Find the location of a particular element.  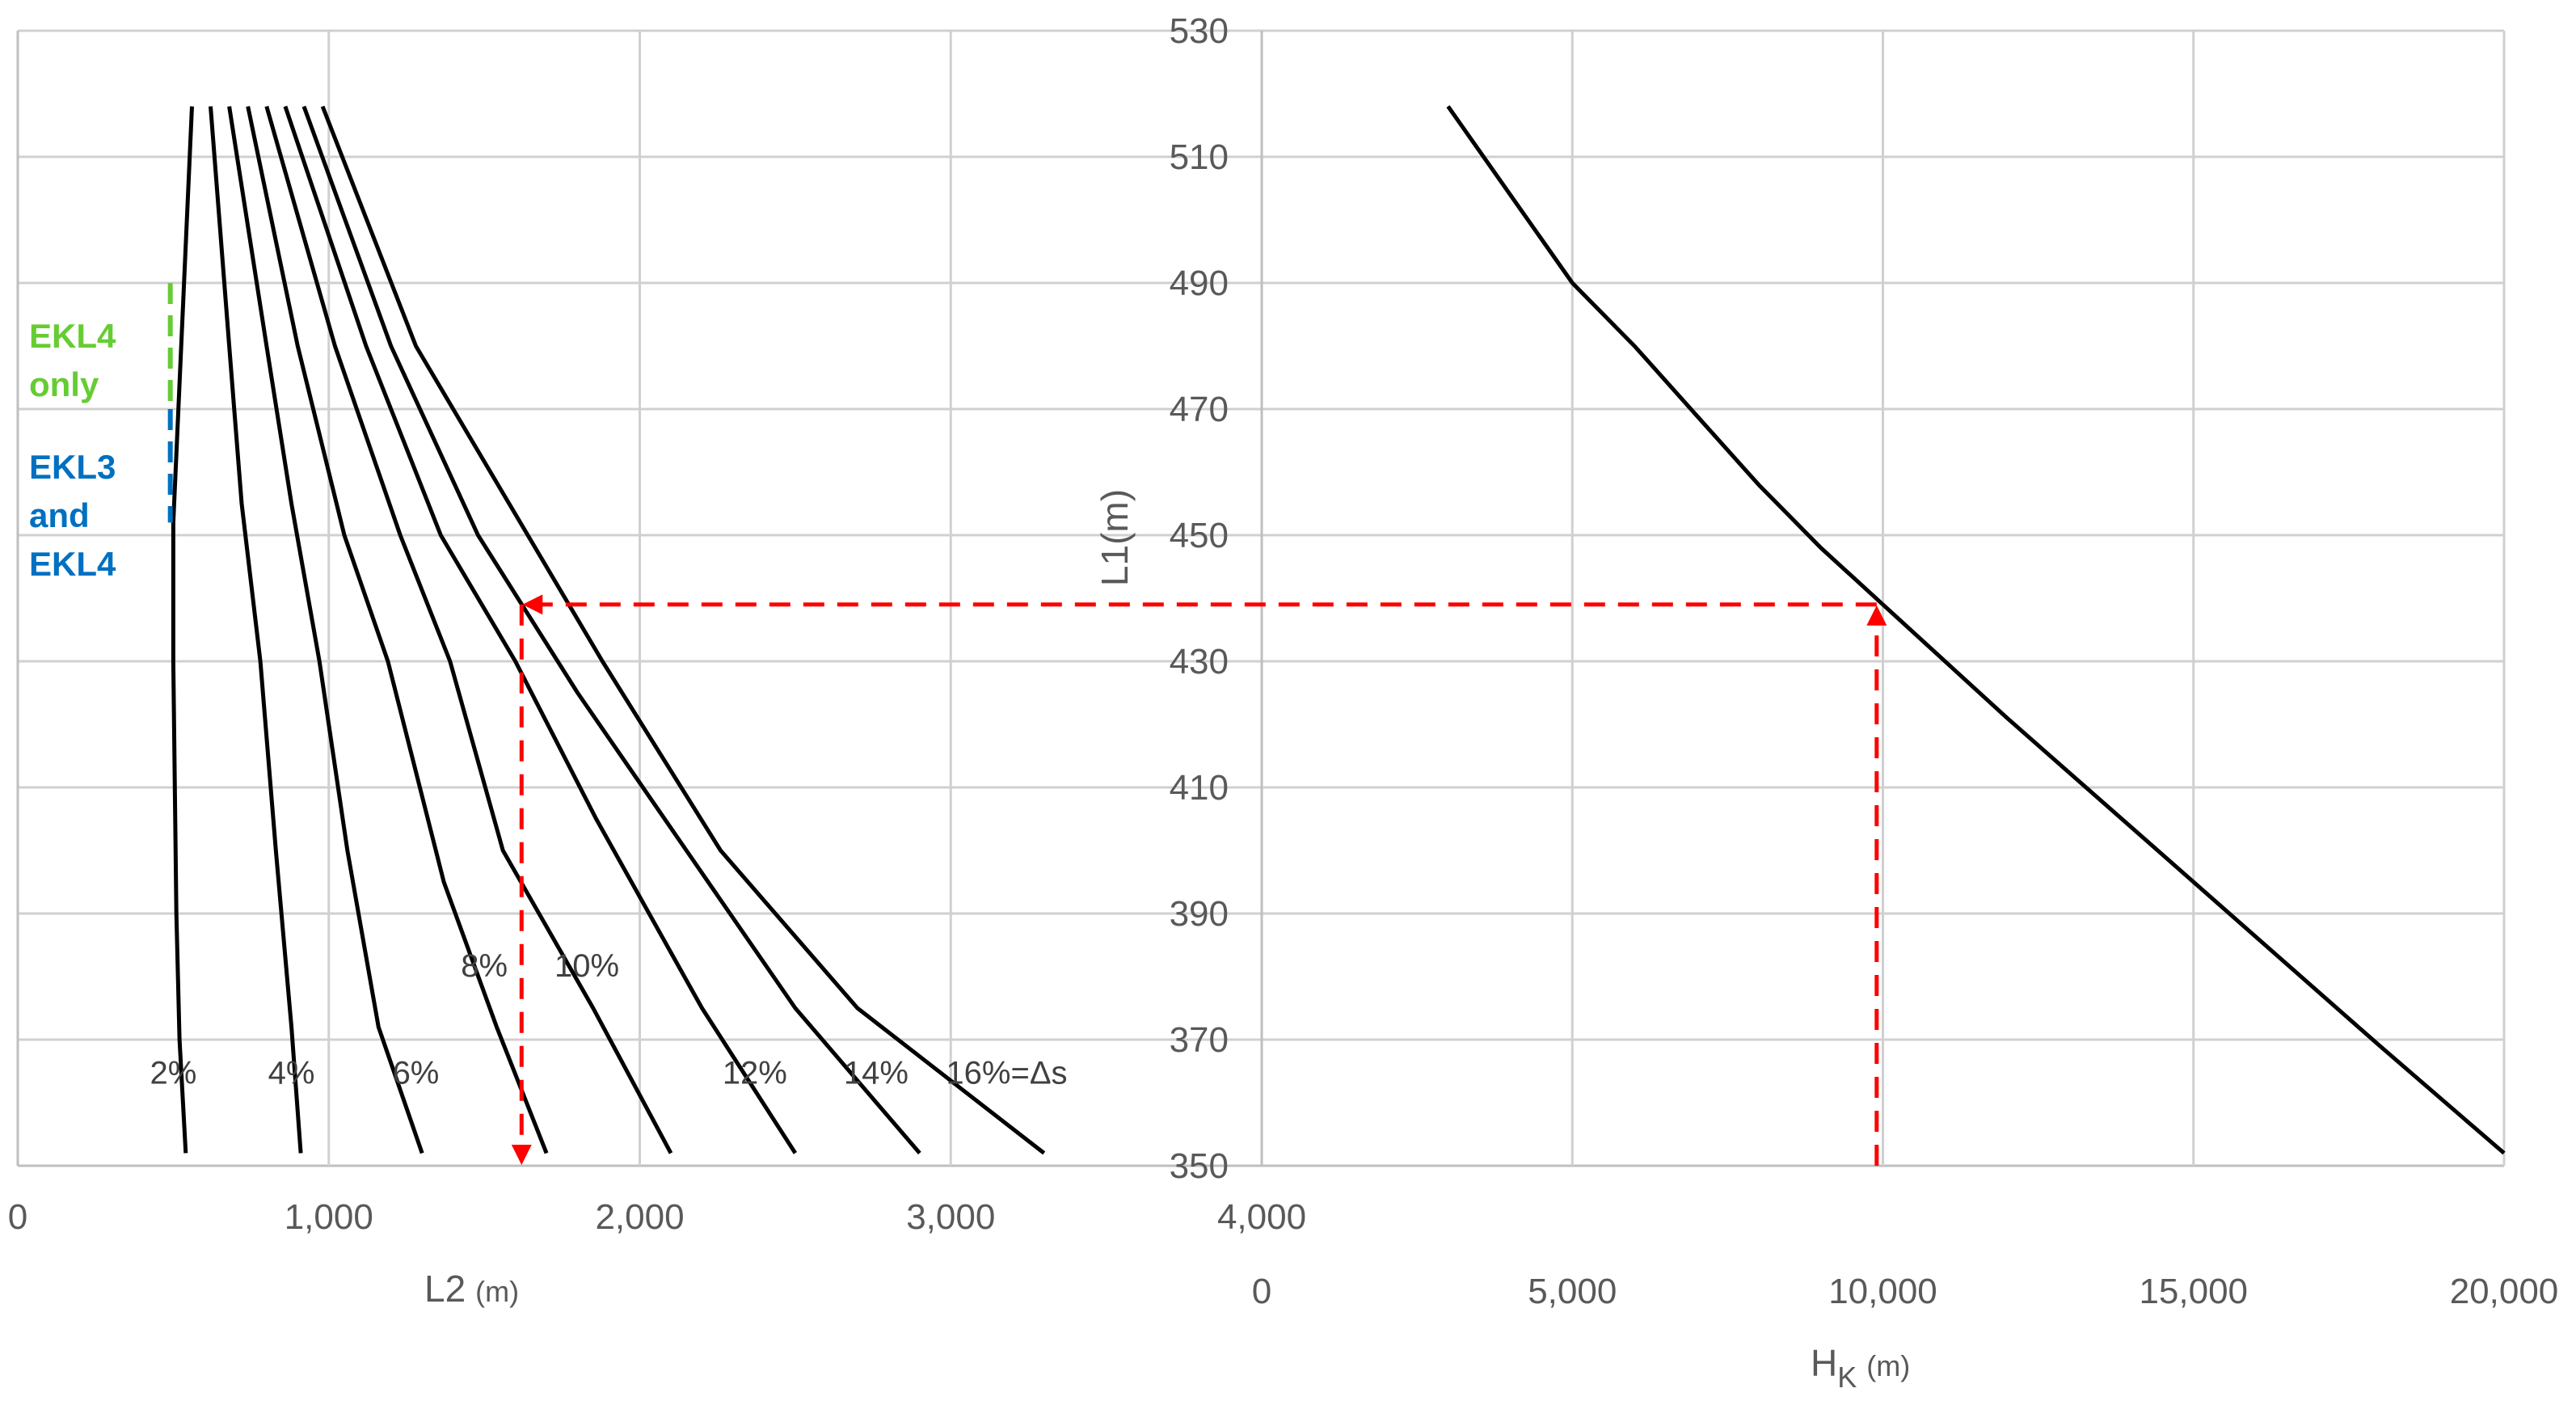

hk-axis-title: HK (m) is located at coordinates (1861, 1368).